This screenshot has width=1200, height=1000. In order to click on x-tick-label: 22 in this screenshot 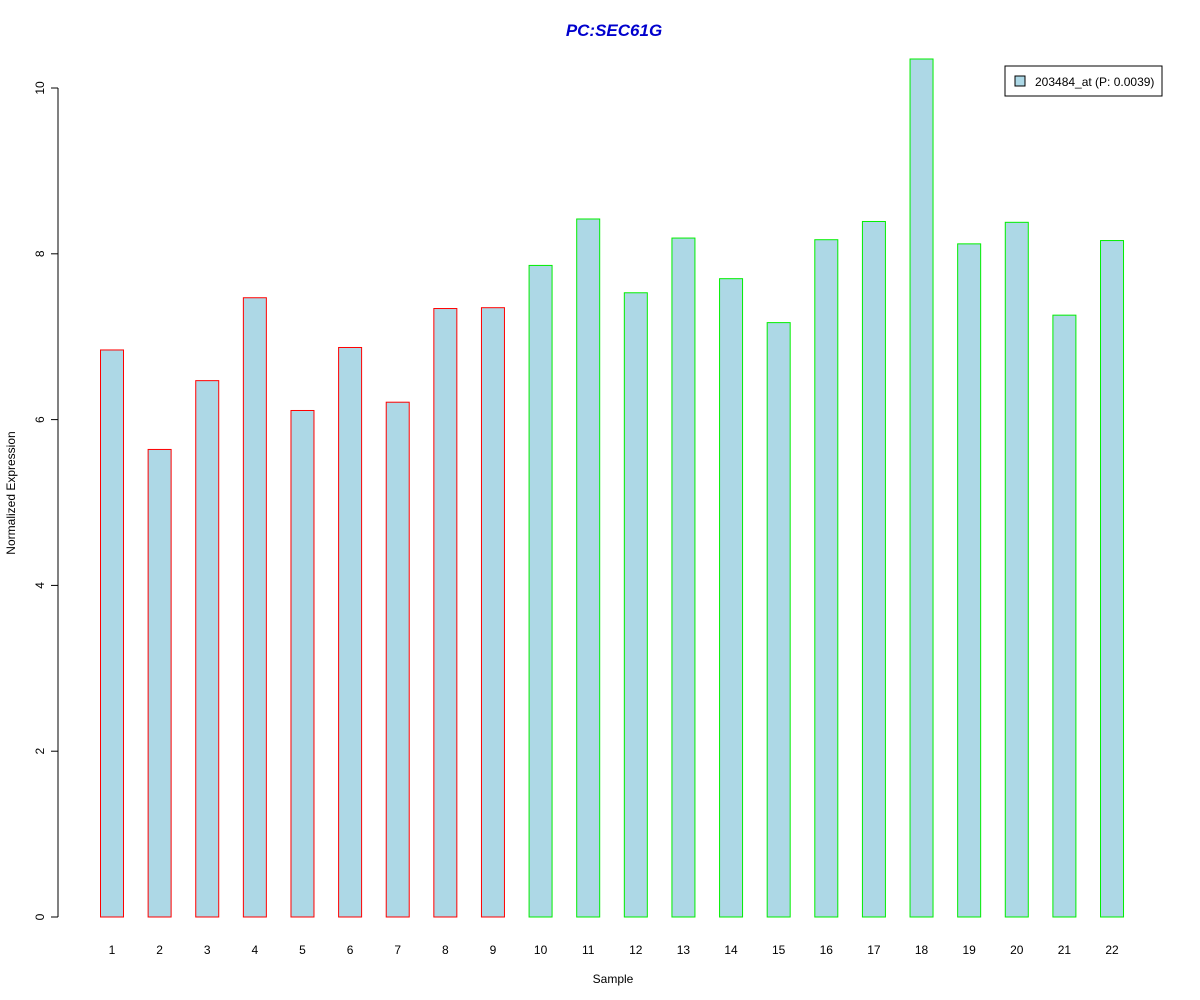, I will do `click(1112, 950)`.